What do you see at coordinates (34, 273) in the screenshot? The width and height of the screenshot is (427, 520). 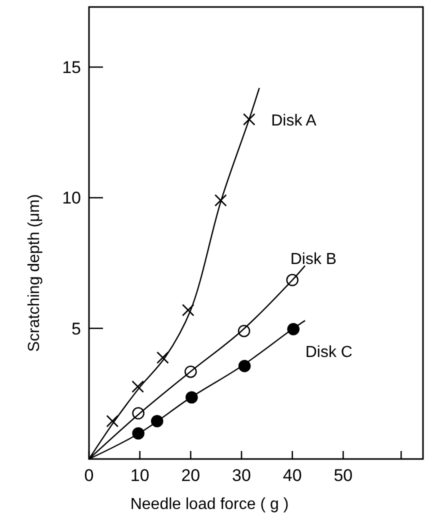 I see `y-axis-title: Scratching depth (μm)` at bounding box center [34, 273].